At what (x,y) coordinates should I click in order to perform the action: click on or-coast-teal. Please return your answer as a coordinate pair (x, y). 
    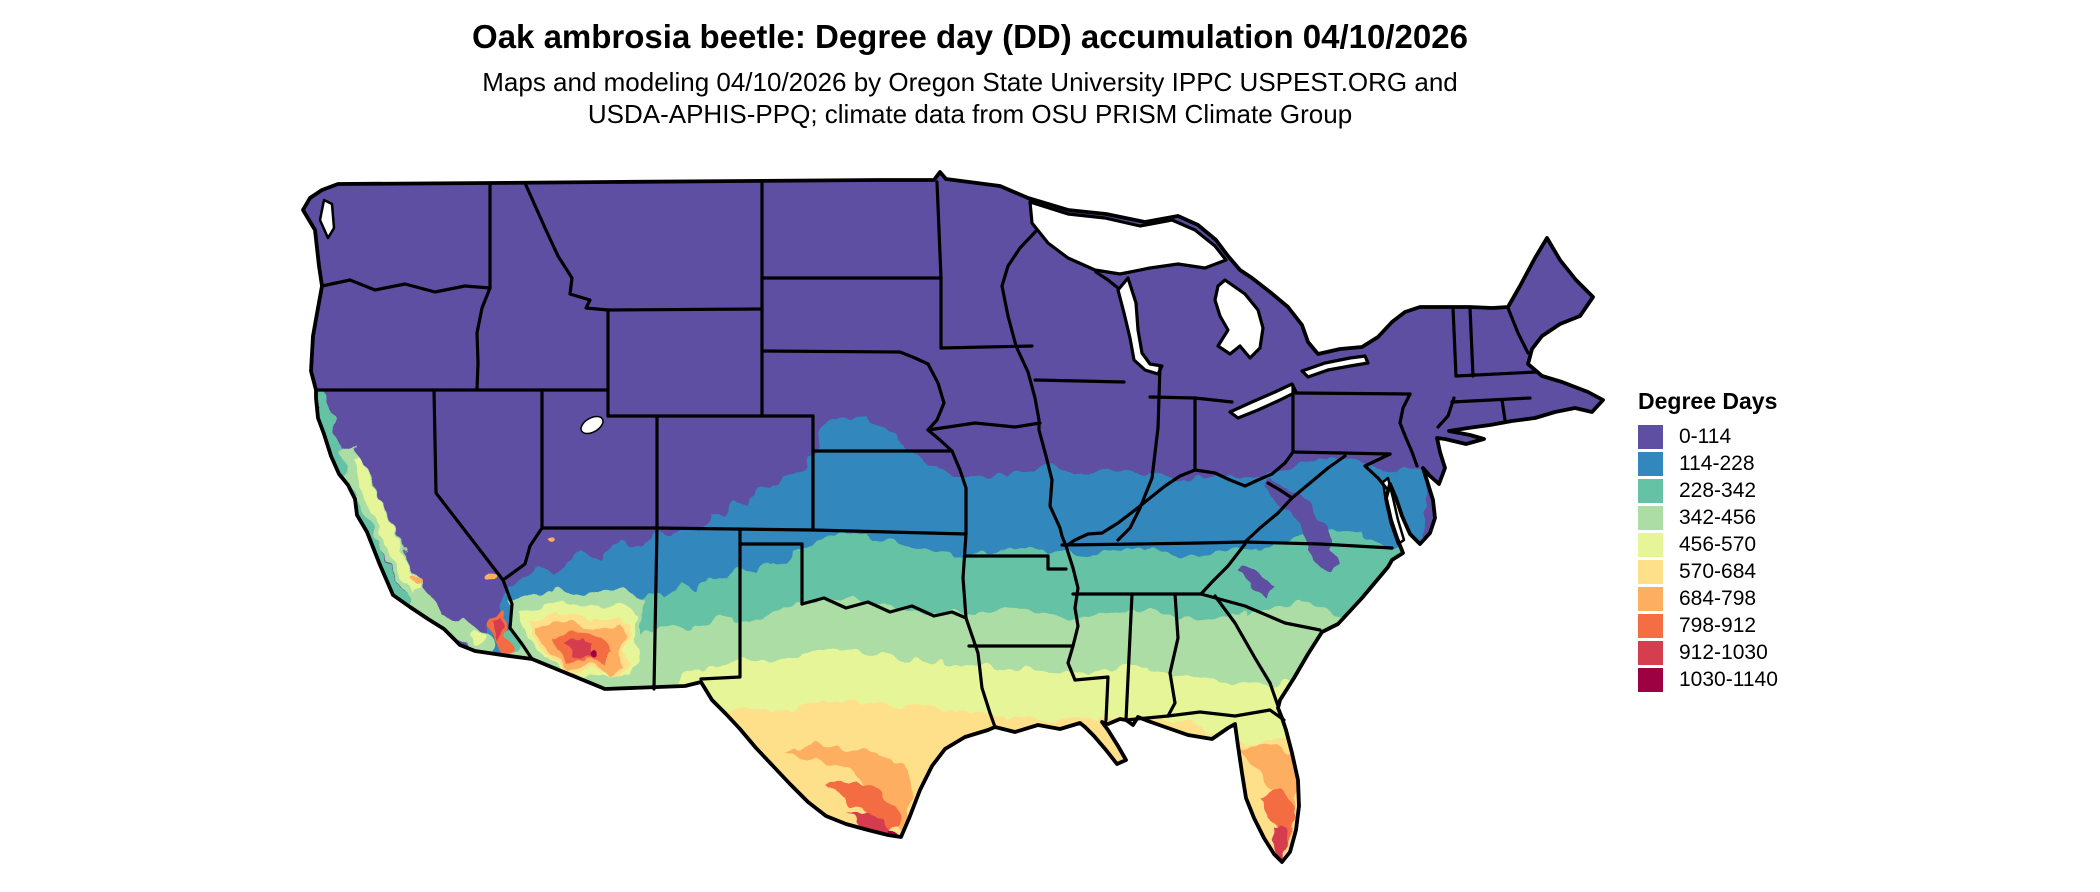
    Looking at the image, I should click on (327, 420).